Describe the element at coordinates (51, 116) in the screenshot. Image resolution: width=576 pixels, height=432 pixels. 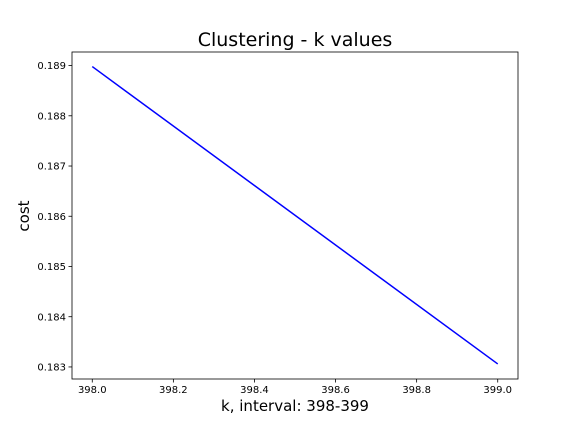
I see `y-tick-label: 0.188` at that location.